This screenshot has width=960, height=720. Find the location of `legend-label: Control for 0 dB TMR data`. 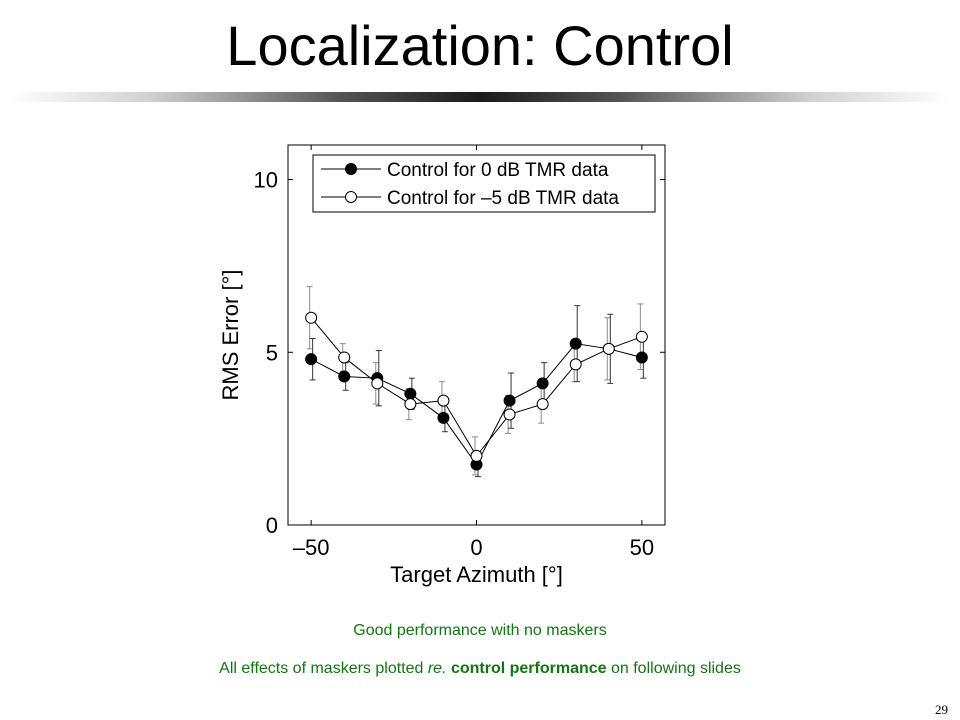

legend-label: Control for 0 dB TMR data is located at coordinates (498, 170).